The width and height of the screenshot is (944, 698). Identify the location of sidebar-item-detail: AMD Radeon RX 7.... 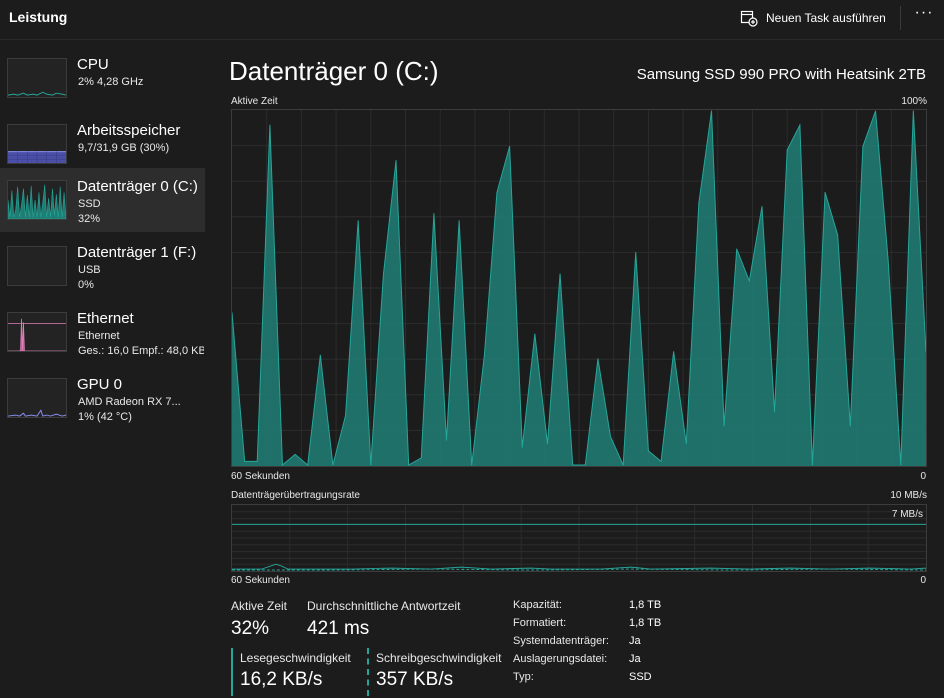
(129, 402).